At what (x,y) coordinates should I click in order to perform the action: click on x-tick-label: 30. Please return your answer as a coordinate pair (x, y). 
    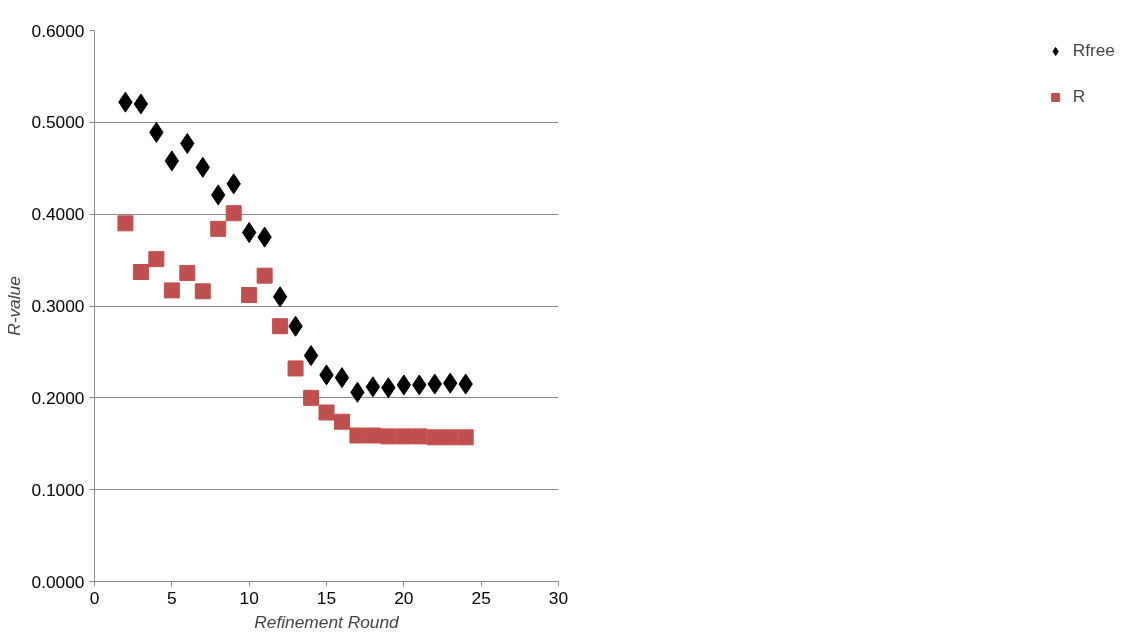
    Looking at the image, I should click on (558, 597).